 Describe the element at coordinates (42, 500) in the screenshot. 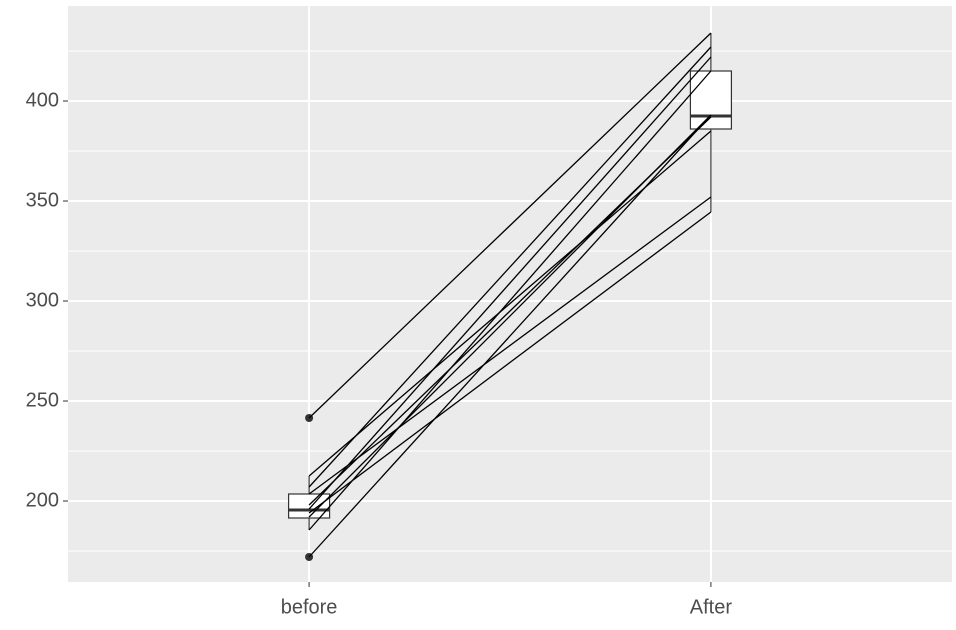

I see `y-tick-label: 200` at that location.